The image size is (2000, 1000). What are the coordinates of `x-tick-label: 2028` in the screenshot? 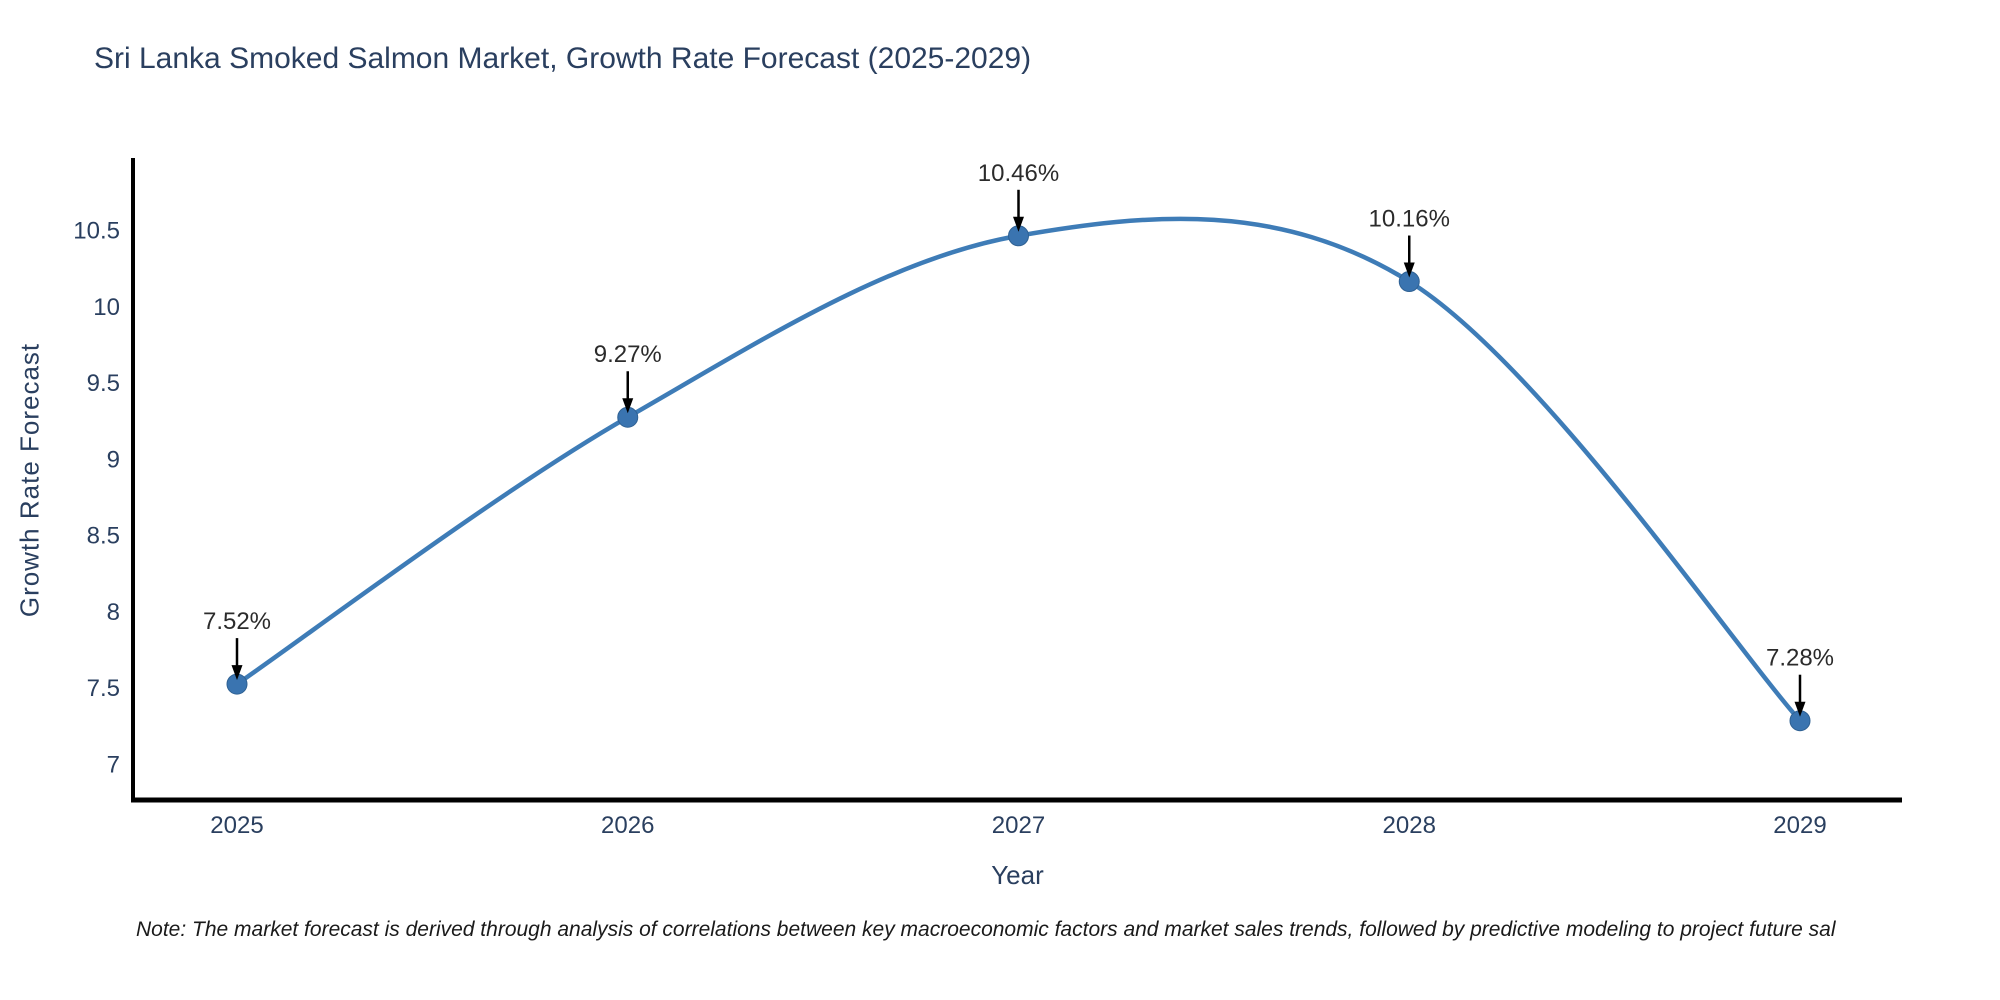 It's located at (1409, 825).